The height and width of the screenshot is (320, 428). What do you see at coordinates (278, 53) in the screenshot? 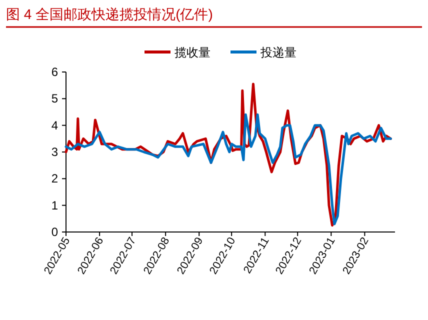
I see `legend-label: 投递量` at bounding box center [278, 53].